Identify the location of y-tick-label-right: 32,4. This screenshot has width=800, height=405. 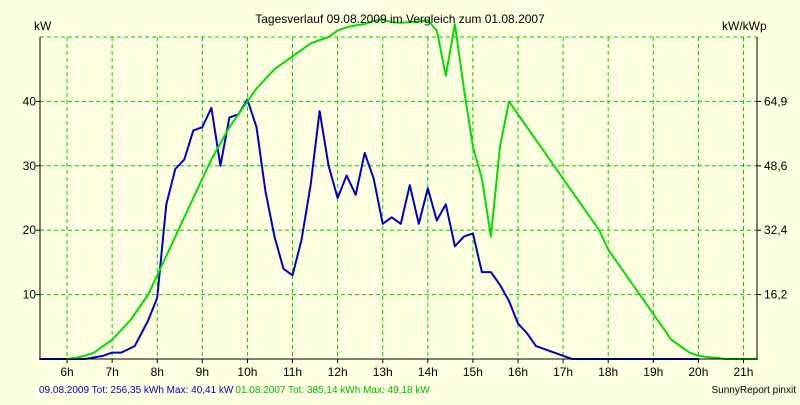
(776, 230).